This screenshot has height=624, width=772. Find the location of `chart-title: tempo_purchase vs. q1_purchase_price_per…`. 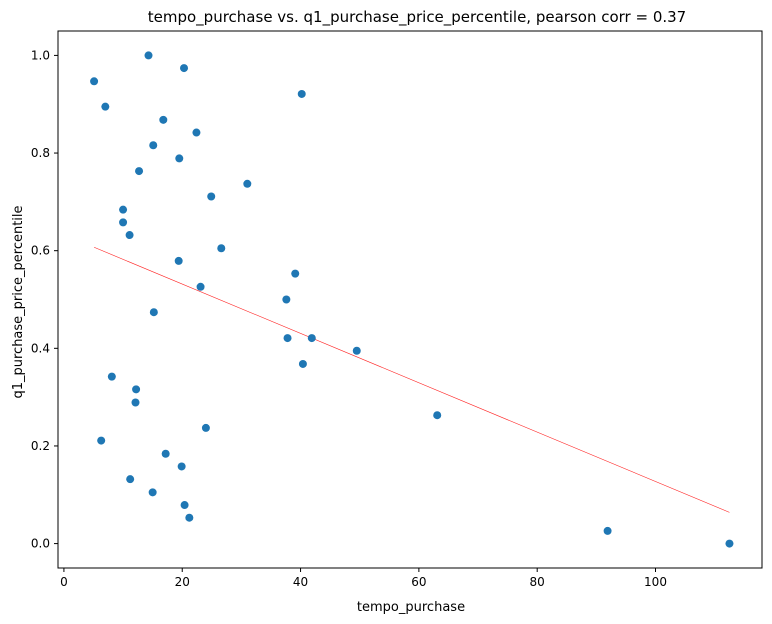

chart-title: tempo_purchase vs. q1_purchase_price_per… is located at coordinates (417, 17).